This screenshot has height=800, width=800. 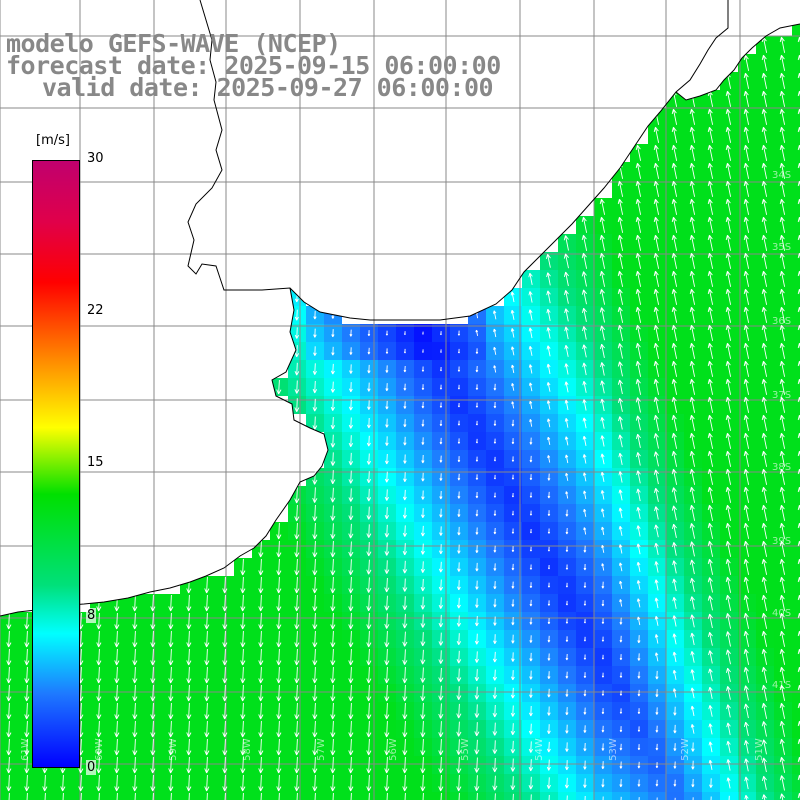 What do you see at coordinates (782, 685) in the screenshot?
I see `latitude-label: 41S` at bounding box center [782, 685].